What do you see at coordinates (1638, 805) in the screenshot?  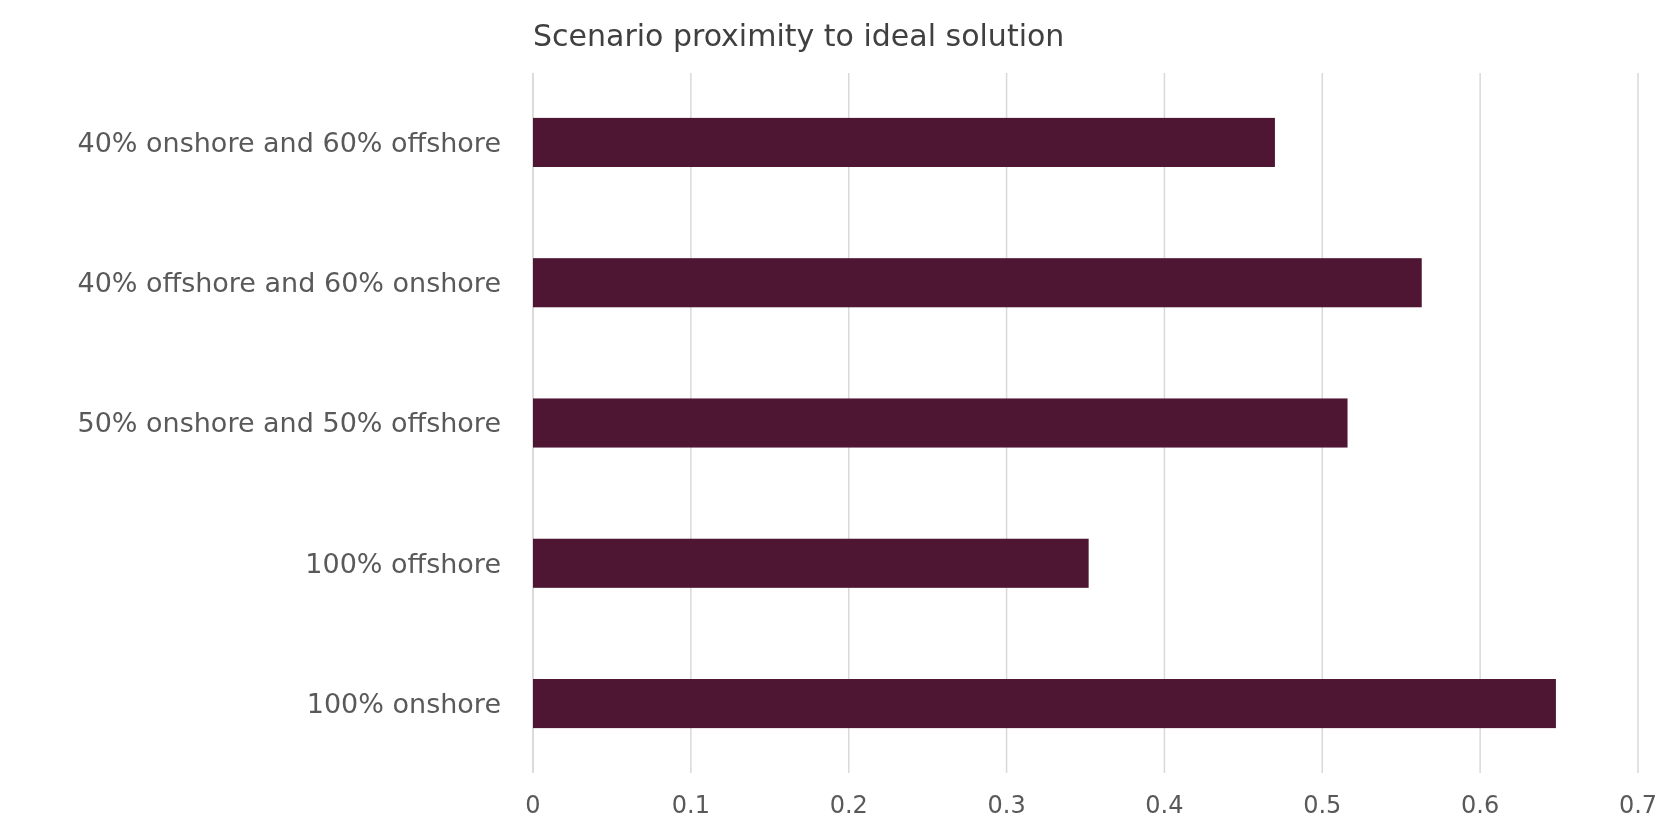 I see `x-tick-label: 0.7` at bounding box center [1638, 805].